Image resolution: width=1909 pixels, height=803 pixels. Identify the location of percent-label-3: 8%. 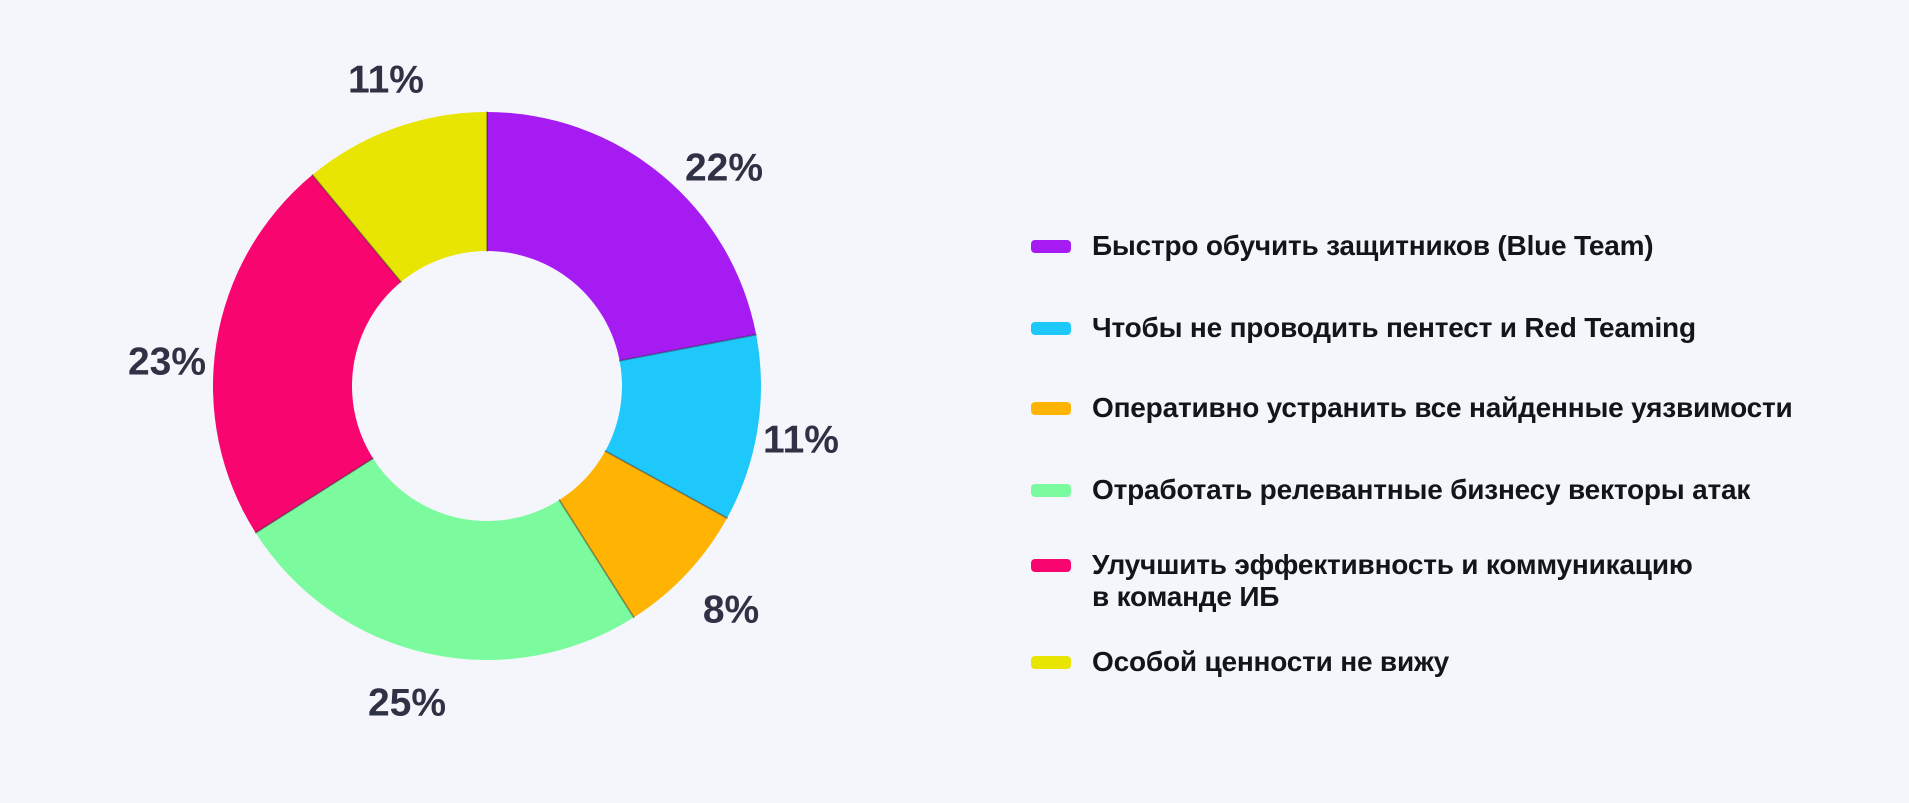
(731, 610).